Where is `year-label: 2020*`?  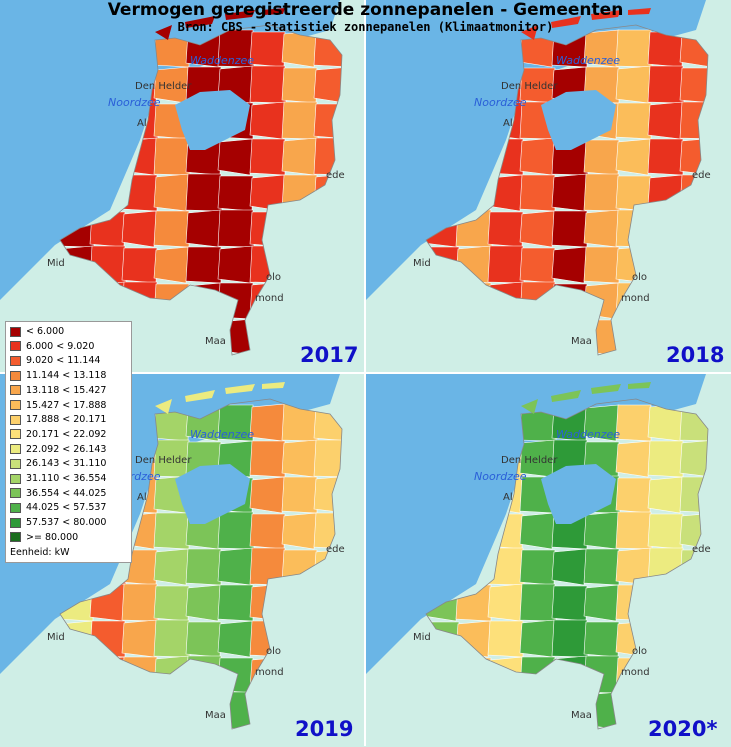 year-label: 2020* is located at coordinates (683, 729).